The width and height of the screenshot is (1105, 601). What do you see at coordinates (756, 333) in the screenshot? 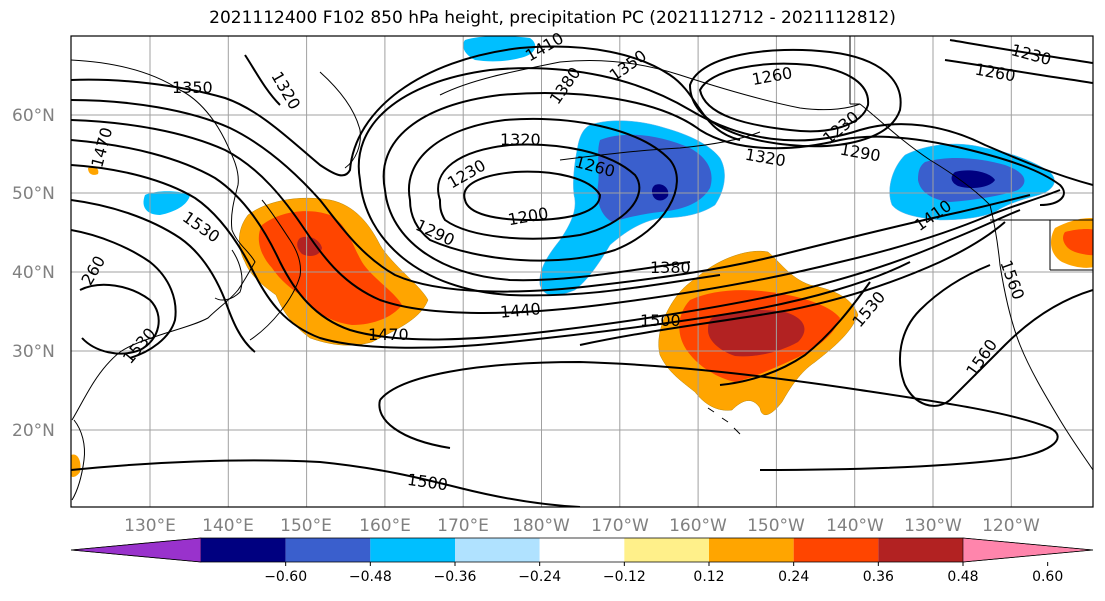
I see `positive-anomaly-central-max` at bounding box center [756, 333].